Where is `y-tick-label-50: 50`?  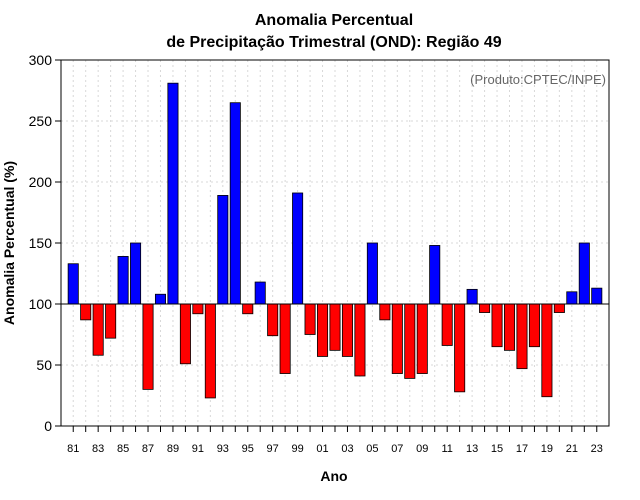
y-tick-label-50: 50 is located at coordinates (44, 365).